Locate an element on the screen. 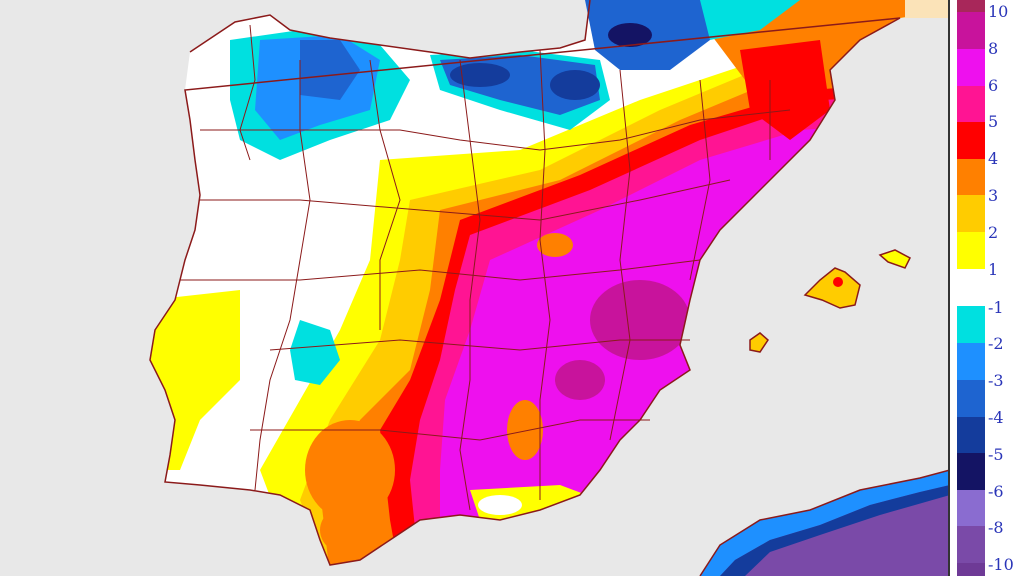 Image resolution: width=1024 pixels, height=576 pixels. legend-label: -4 is located at coordinates (996, 417).